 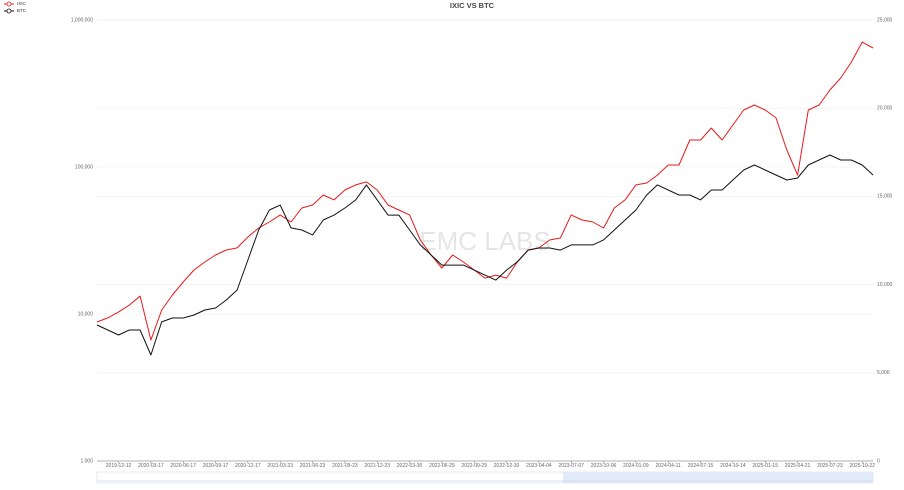 I want to click on zoom-window, so click(x=718, y=477).